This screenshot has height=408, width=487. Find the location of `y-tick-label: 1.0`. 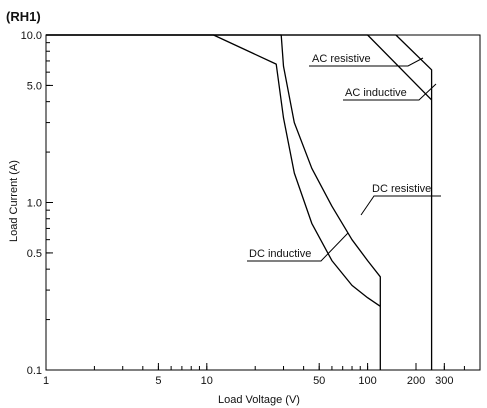

y-tick-label: 1.0 is located at coordinates (34, 204).